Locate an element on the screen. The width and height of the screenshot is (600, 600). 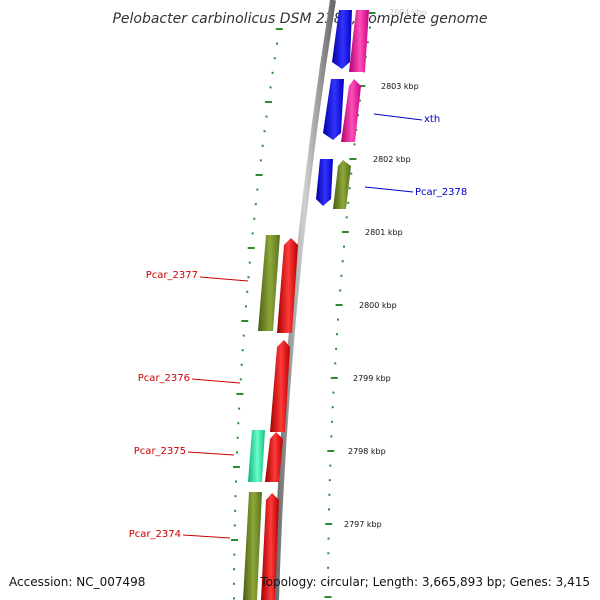
gene-label-pcar-2378: Pcar_2378 is located at coordinates (441, 192).